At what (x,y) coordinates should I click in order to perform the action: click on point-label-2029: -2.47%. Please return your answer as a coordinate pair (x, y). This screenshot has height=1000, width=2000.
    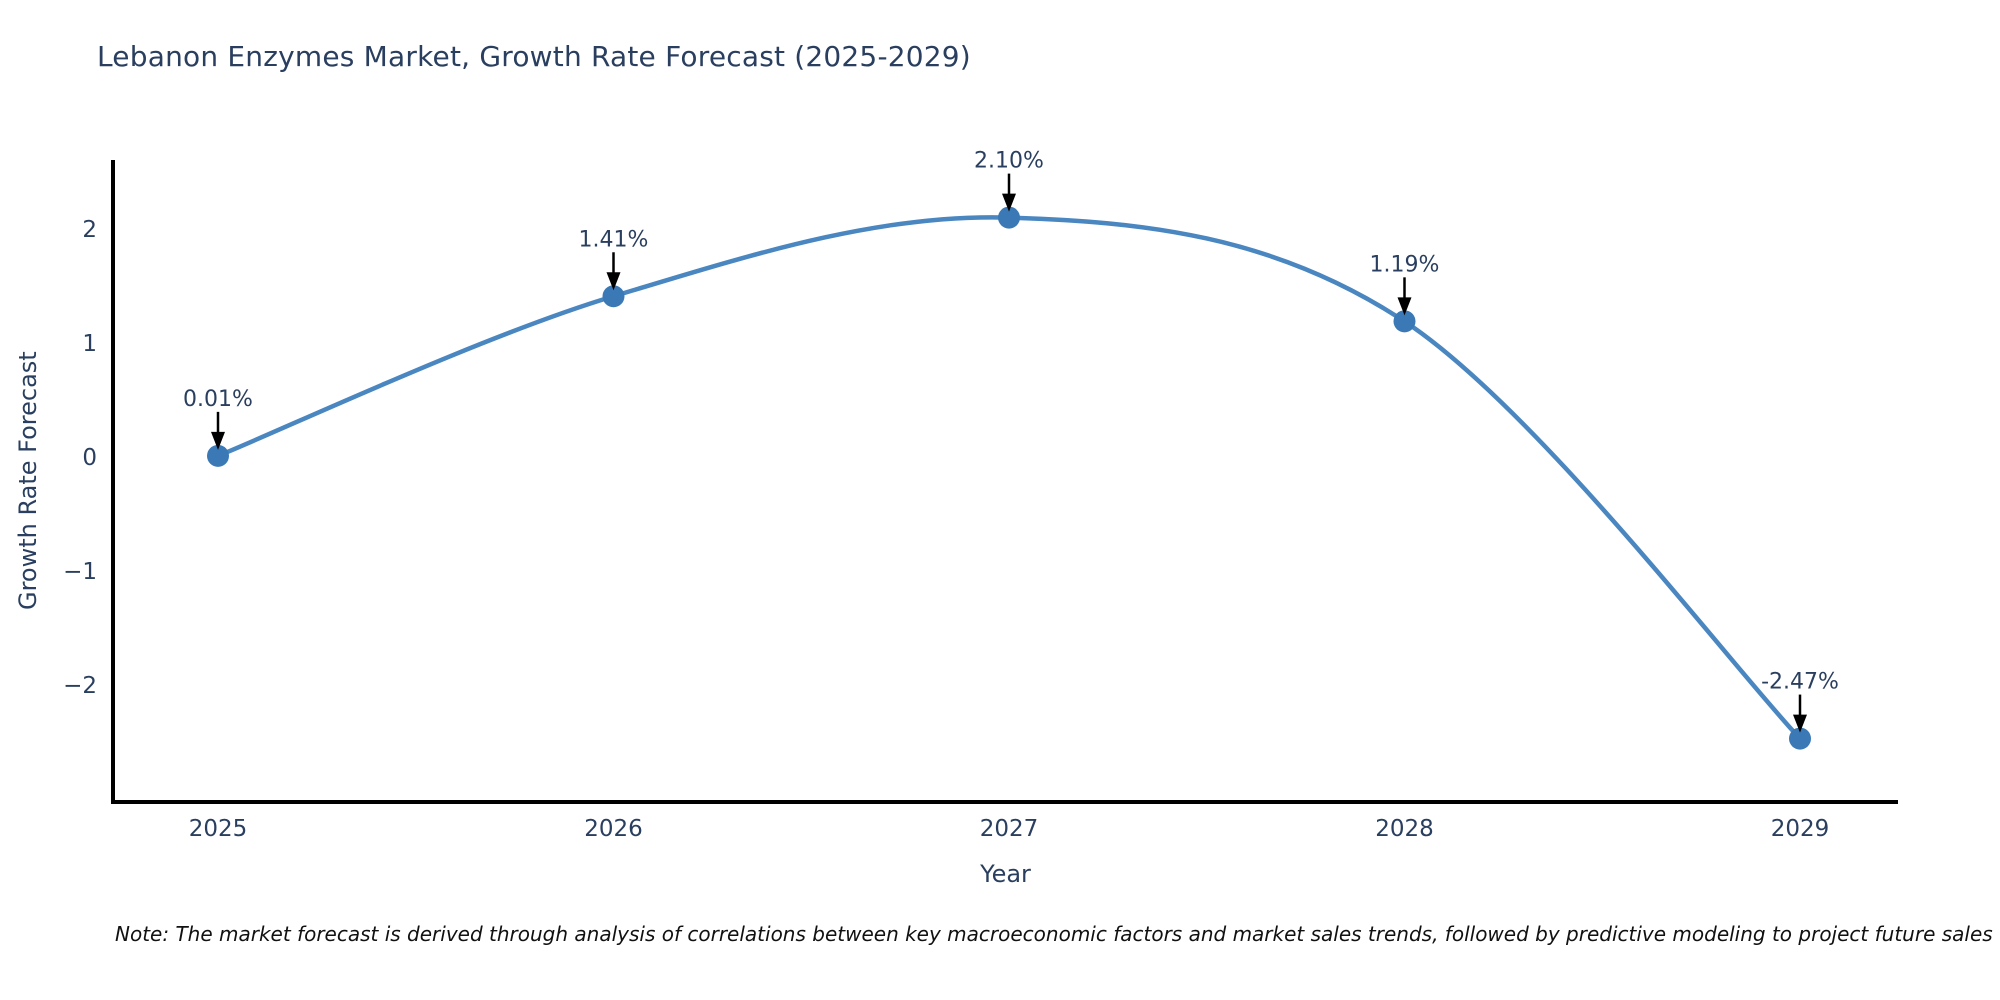
    Looking at the image, I should click on (1800, 682).